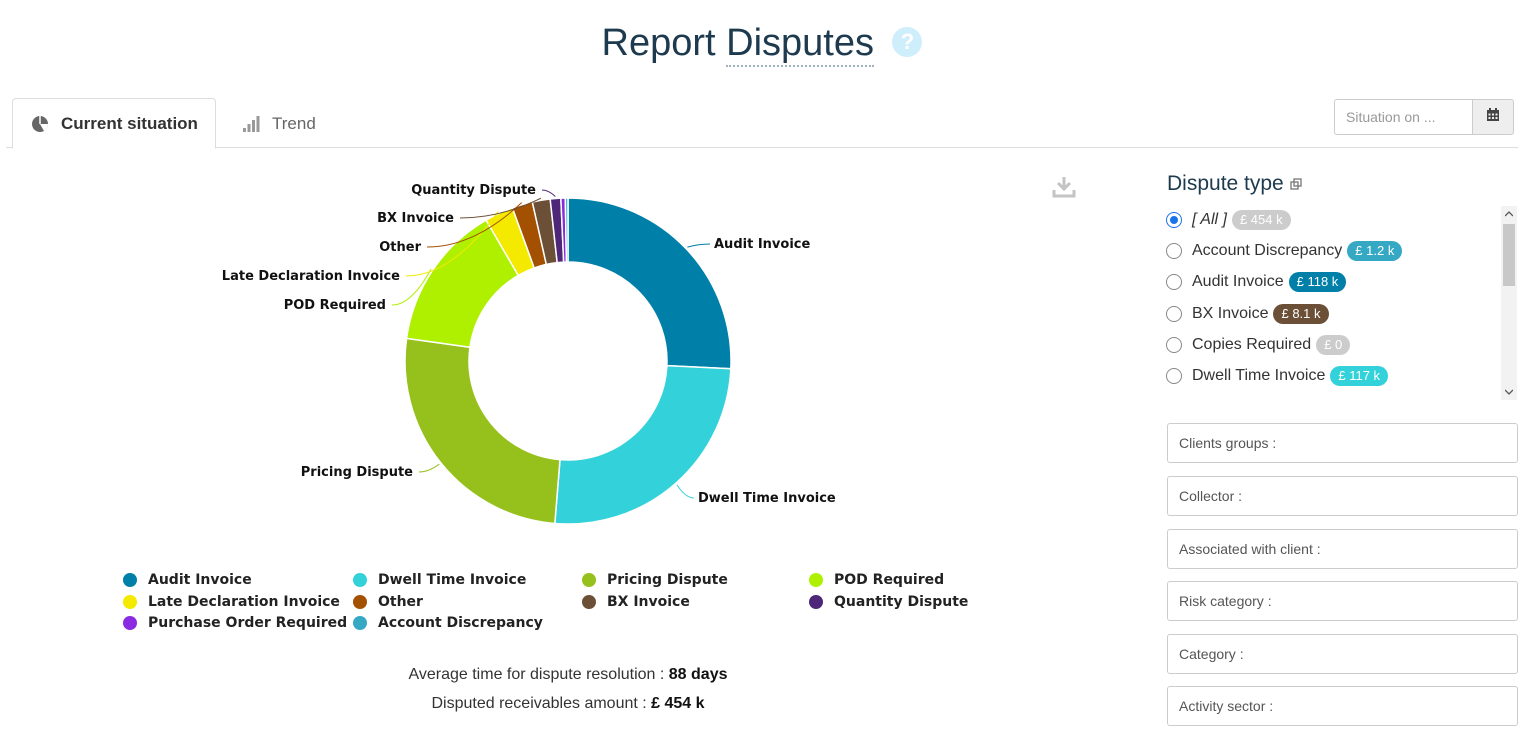 The width and height of the screenshot is (1524, 736). Describe the element at coordinates (1296, 184) in the screenshot. I see `external-link-icon` at that location.